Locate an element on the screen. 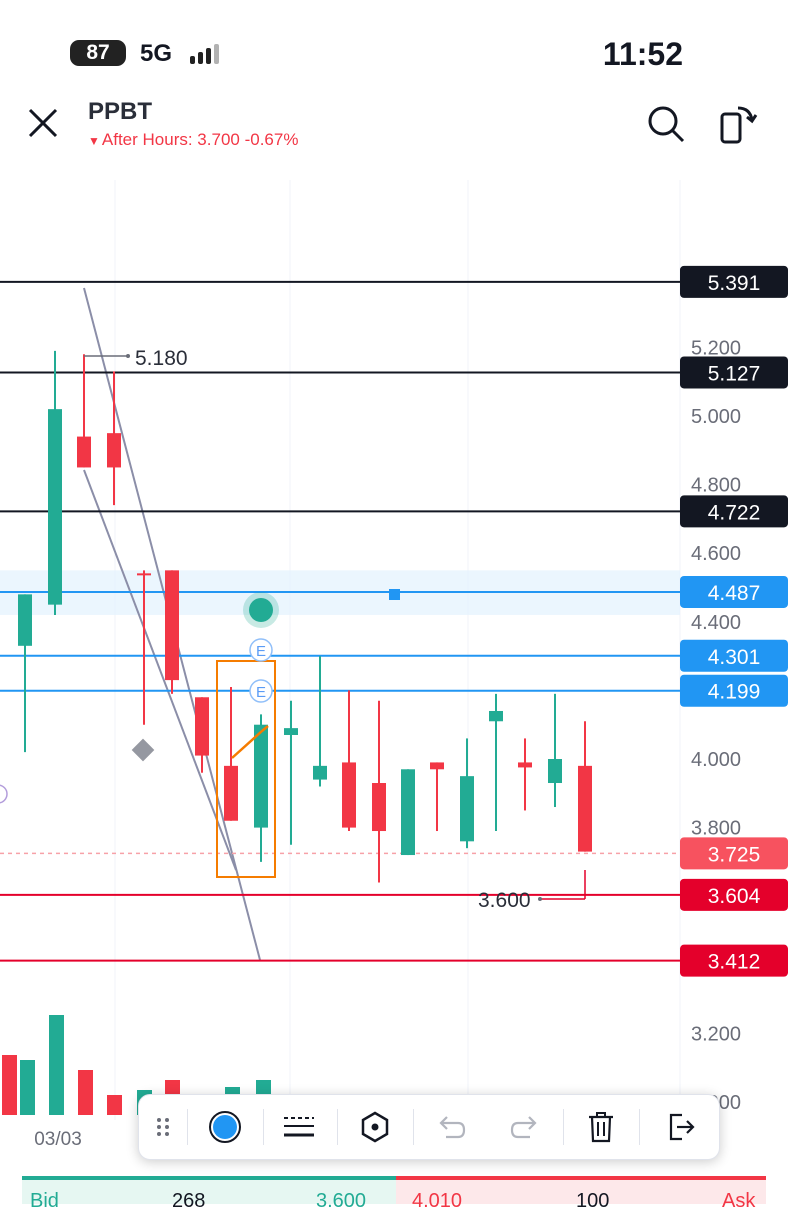 The width and height of the screenshot is (788, 1213). price-level-label: 4.199 is located at coordinates (734, 692).